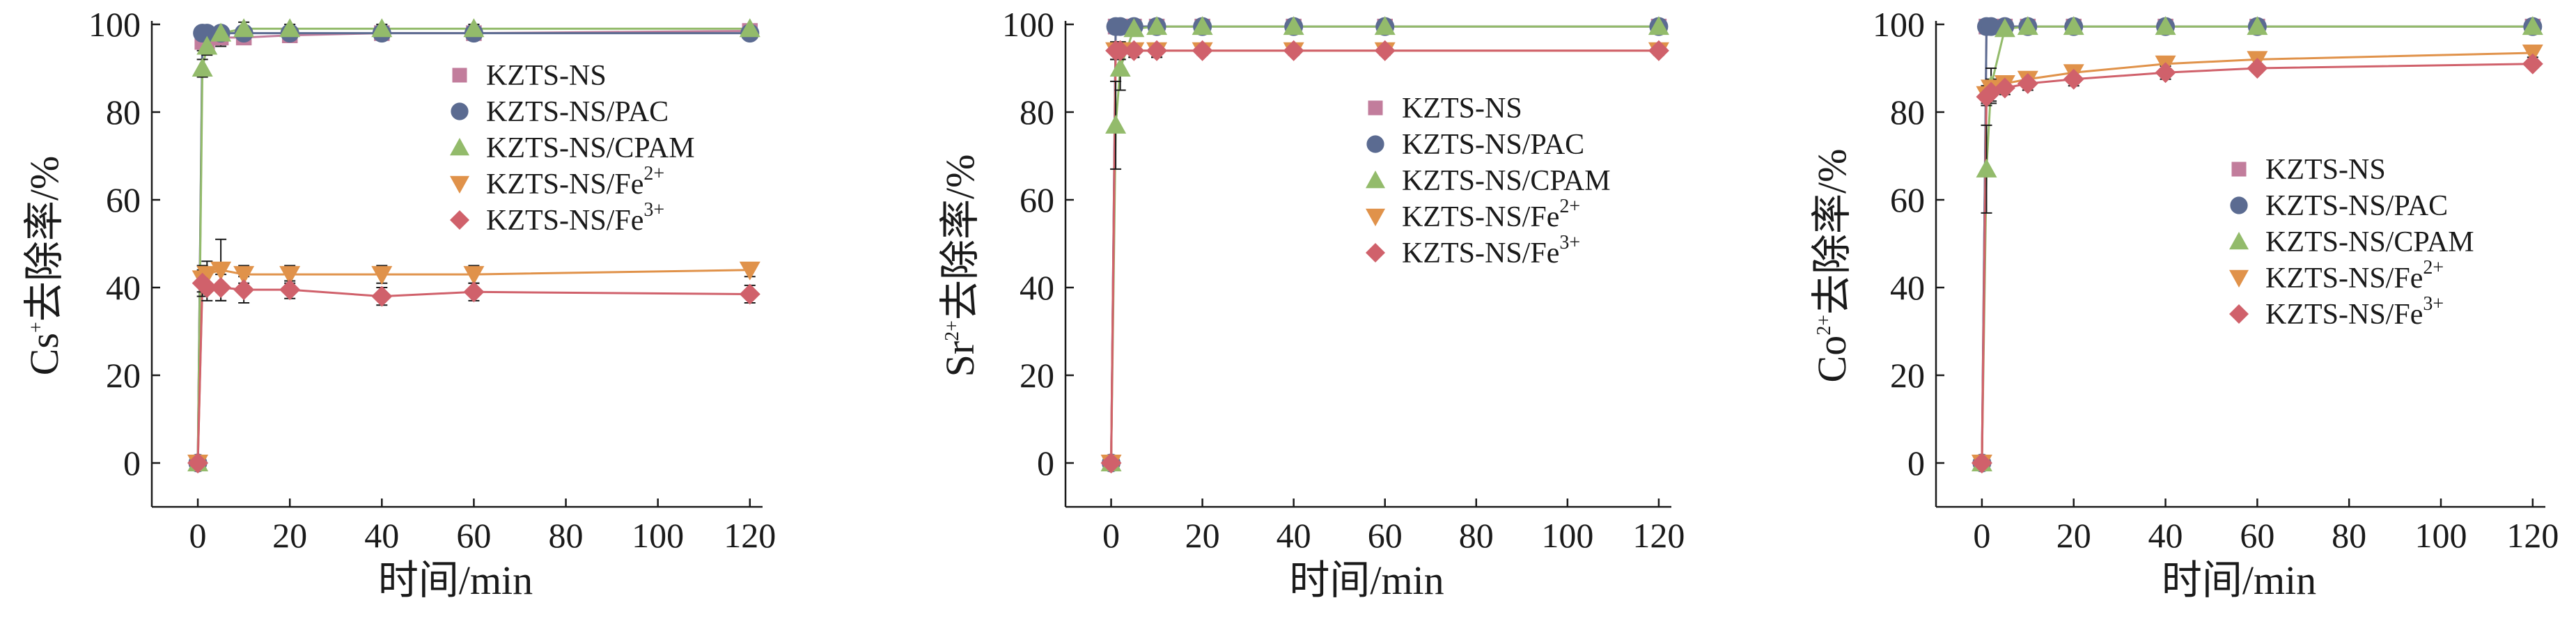 Image resolution: width=2576 pixels, height=628 pixels. I want to click on x-tick-label: 40, so click(1294, 536).